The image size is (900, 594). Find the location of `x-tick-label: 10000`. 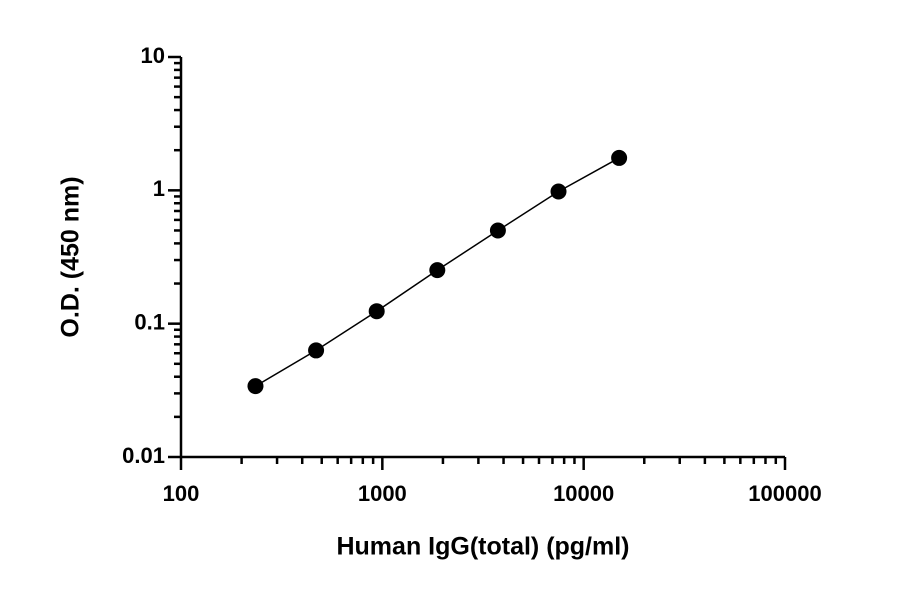

x-tick-label: 10000 is located at coordinates (583, 493).